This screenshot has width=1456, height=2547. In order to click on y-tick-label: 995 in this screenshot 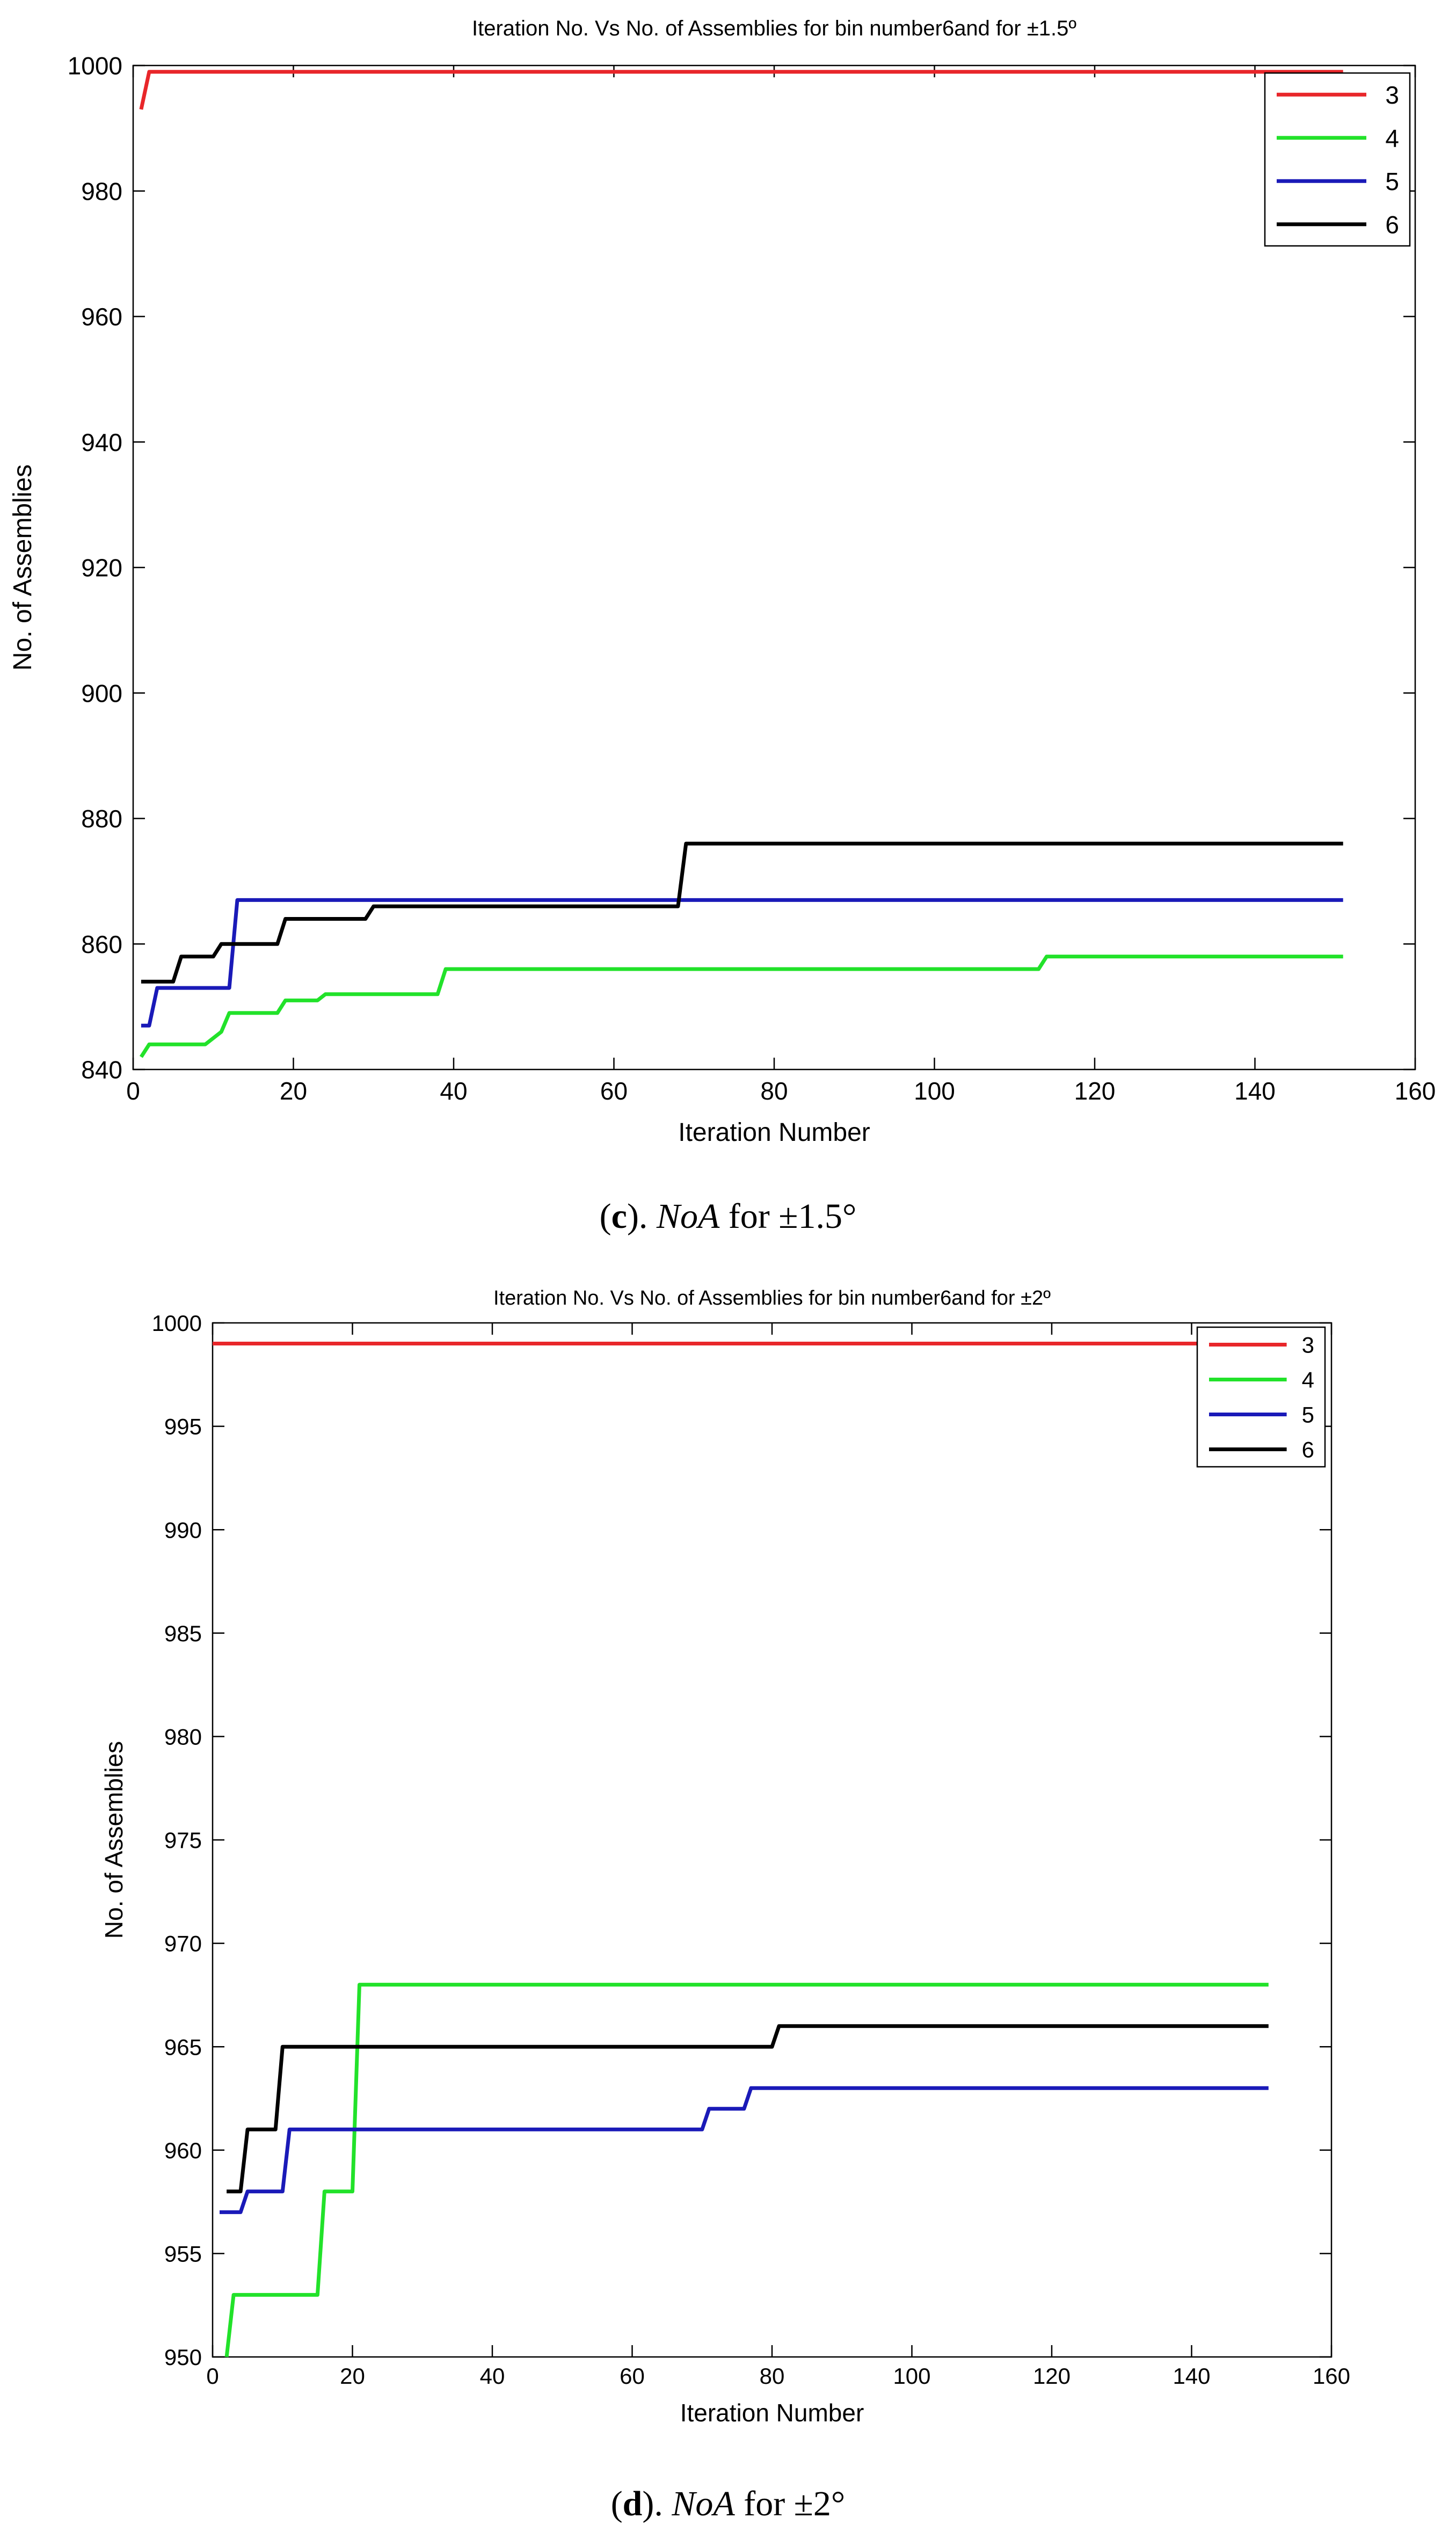, I will do `click(183, 1427)`.